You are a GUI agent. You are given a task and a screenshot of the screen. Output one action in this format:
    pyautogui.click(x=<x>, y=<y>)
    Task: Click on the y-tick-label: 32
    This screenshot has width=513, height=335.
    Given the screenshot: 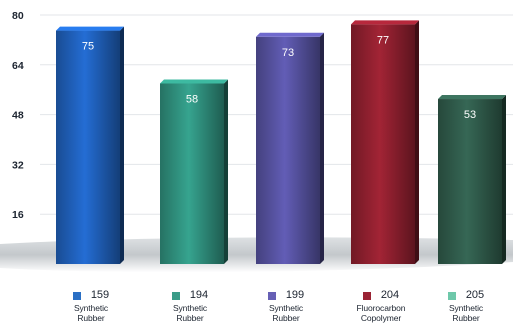 What is the action you would take?
    pyautogui.click(x=18, y=165)
    